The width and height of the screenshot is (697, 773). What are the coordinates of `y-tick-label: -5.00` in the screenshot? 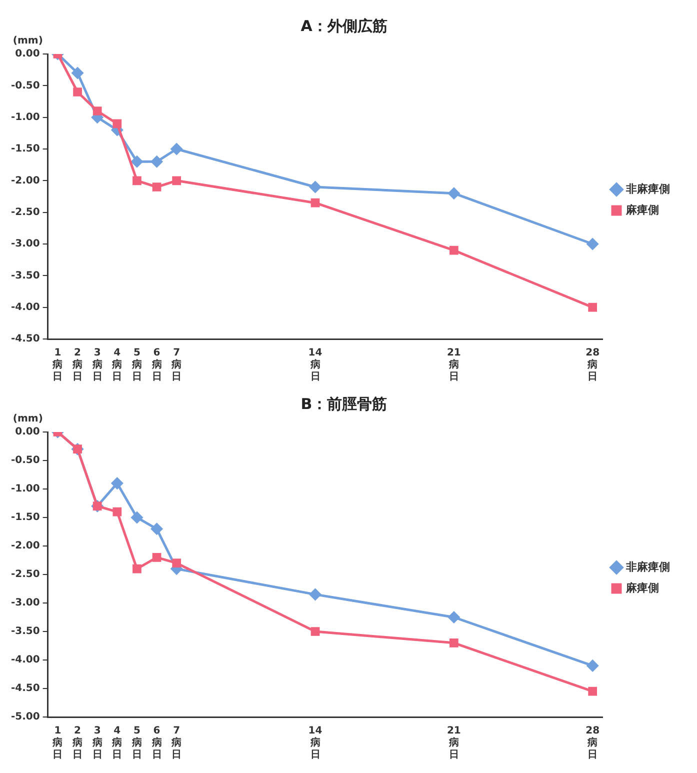 It's located at (25, 717).